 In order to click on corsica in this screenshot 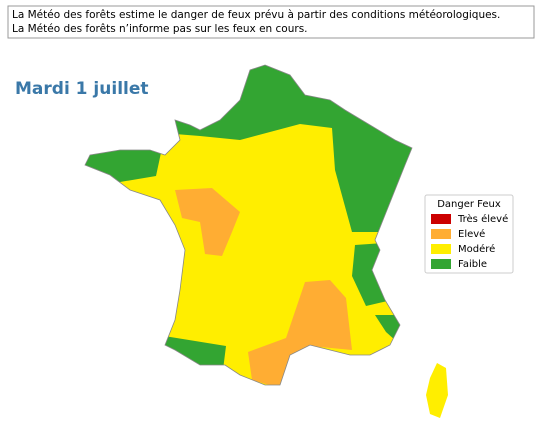, I will do `click(437, 390)`.